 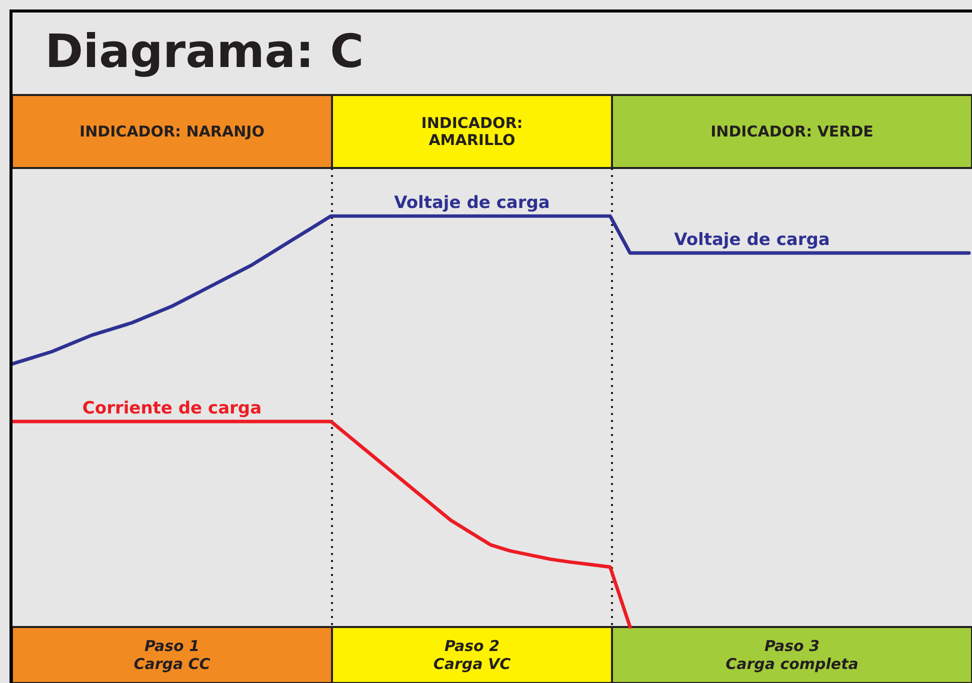 What do you see at coordinates (172, 131) in the screenshot?
I see `text: INDICADOR: NARANJO` at bounding box center [172, 131].